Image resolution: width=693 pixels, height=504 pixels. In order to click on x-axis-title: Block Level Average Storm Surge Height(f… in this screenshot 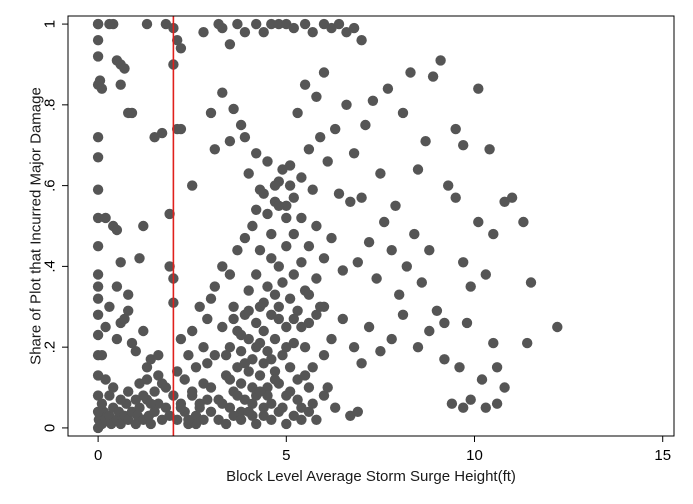, I will do `click(371, 476)`.